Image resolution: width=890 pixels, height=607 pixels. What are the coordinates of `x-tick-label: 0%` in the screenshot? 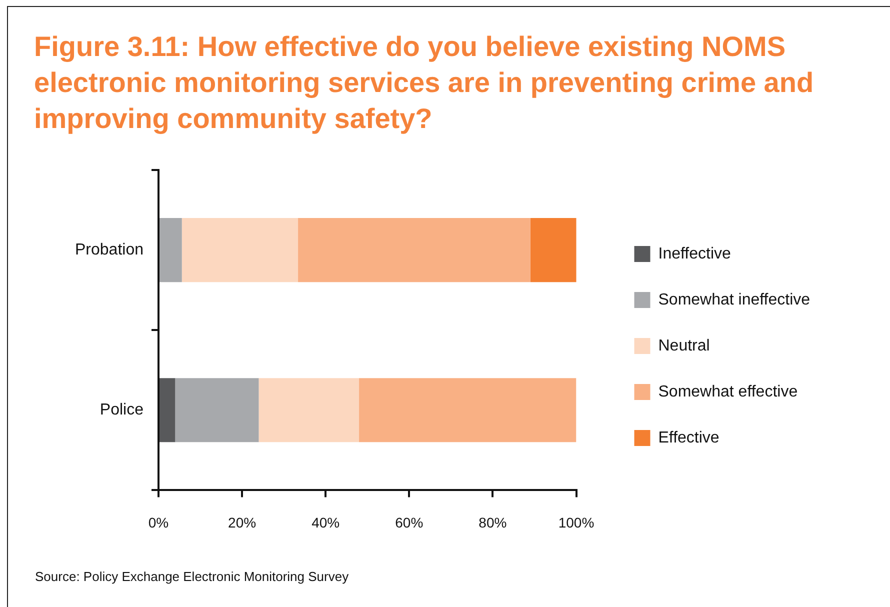 It's located at (158, 522).